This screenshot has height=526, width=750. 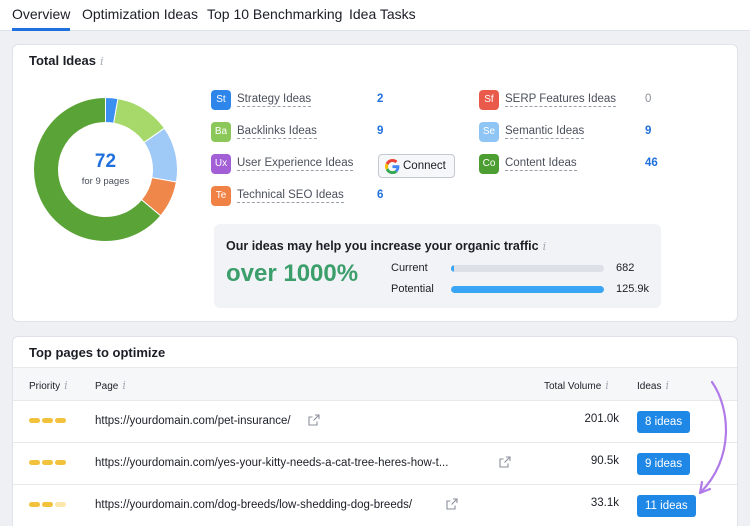 What do you see at coordinates (648, 99) in the screenshot?
I see `serp-features-ideas-count: 0` at bounding box center [648, 99].